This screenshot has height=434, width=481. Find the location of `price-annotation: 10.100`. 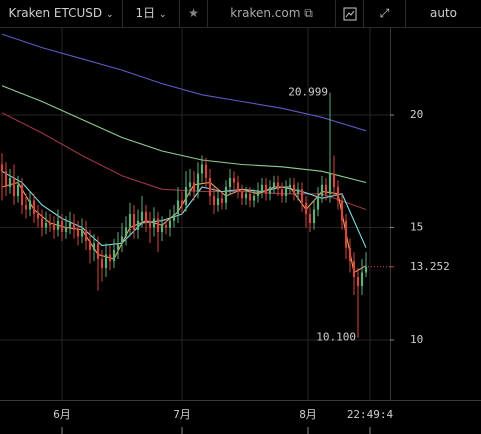

price-annotation: 10.100 is located at coordinates (336, 337).